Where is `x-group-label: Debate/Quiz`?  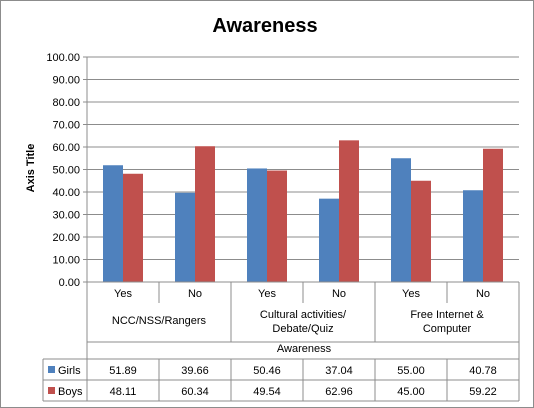
x-group-label: Debate/Quiz is located at coordinates (302, 329).